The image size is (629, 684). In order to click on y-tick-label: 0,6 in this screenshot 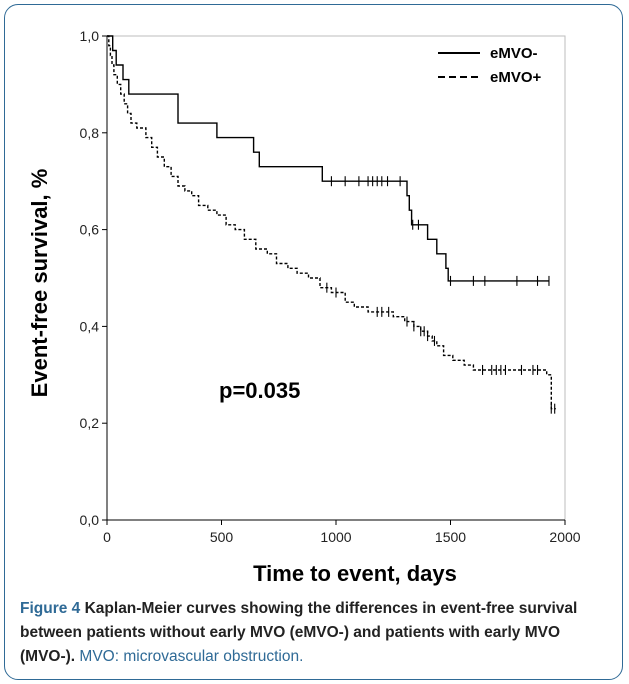, I will do `click(90, 230)`.